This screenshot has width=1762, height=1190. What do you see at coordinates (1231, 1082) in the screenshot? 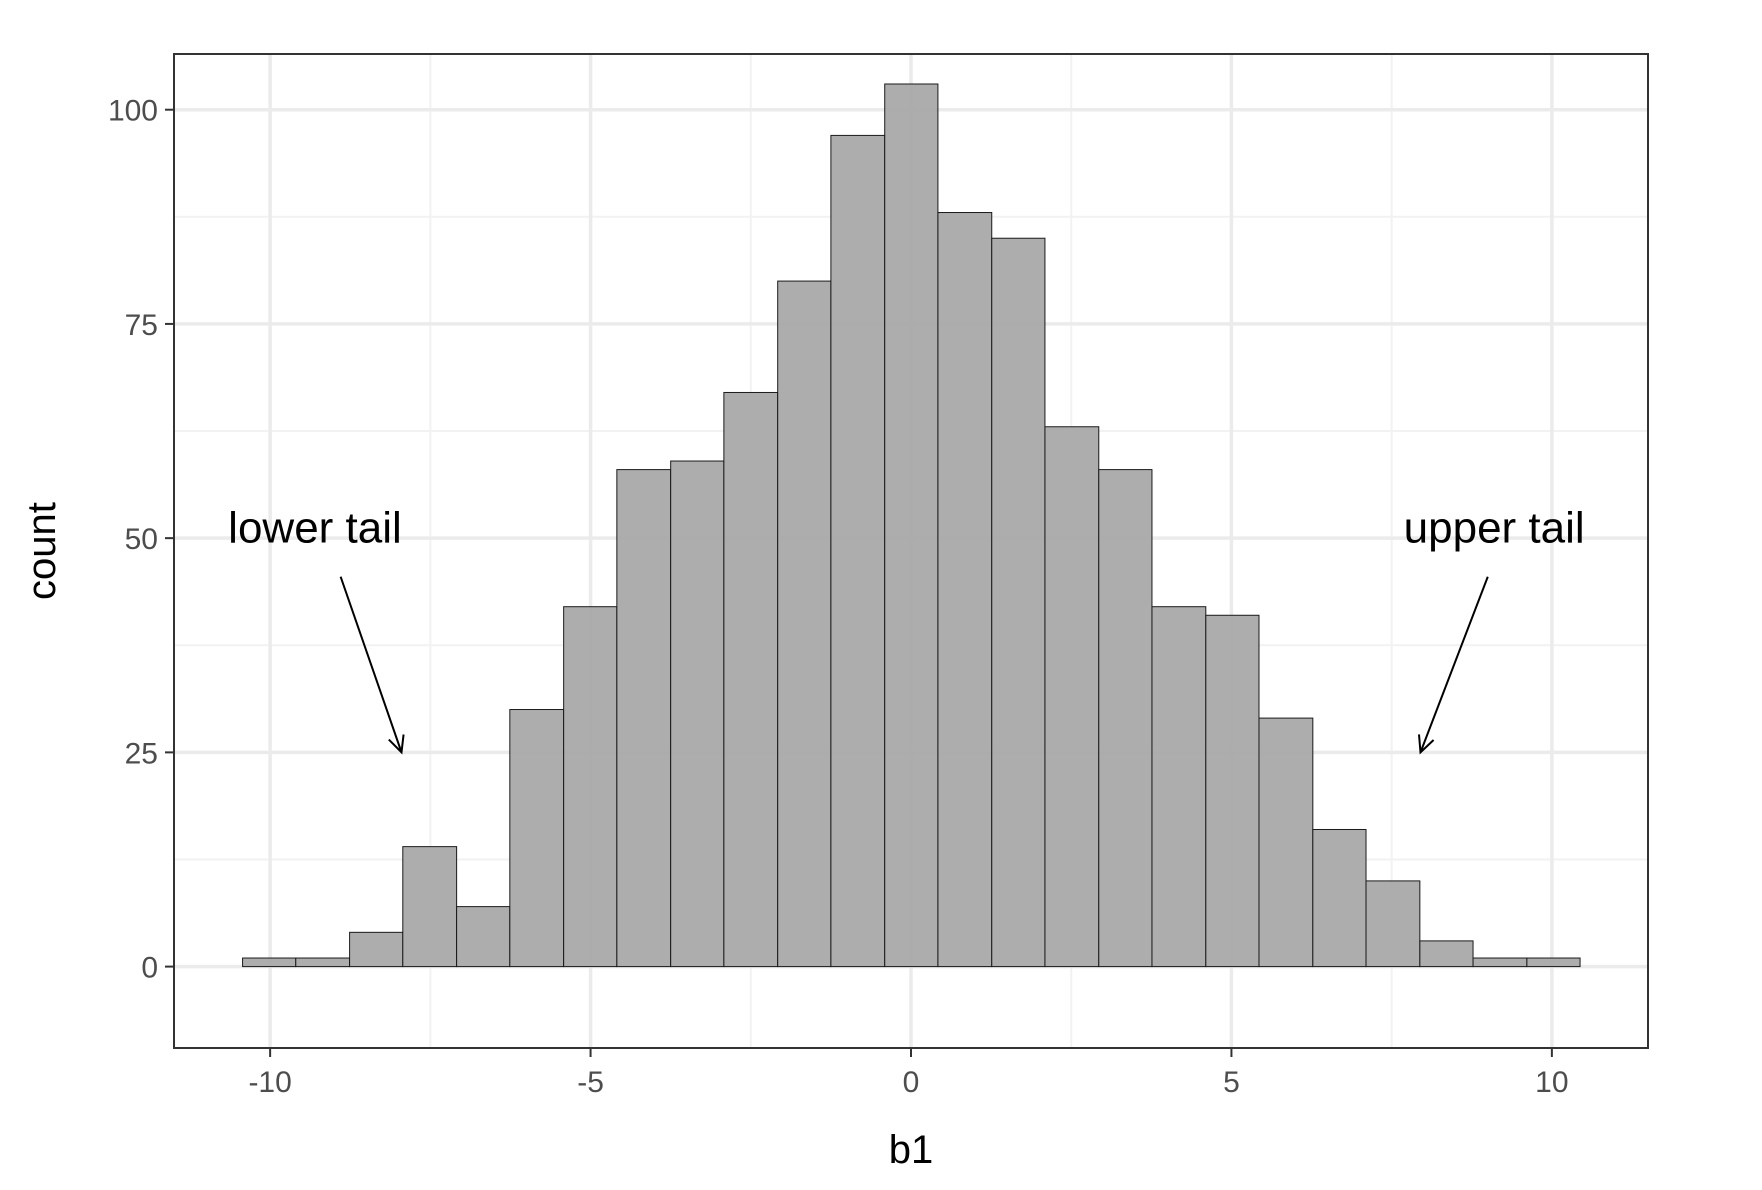
I see `x-tick-label: 5` at bounding box center [1231, 1082].